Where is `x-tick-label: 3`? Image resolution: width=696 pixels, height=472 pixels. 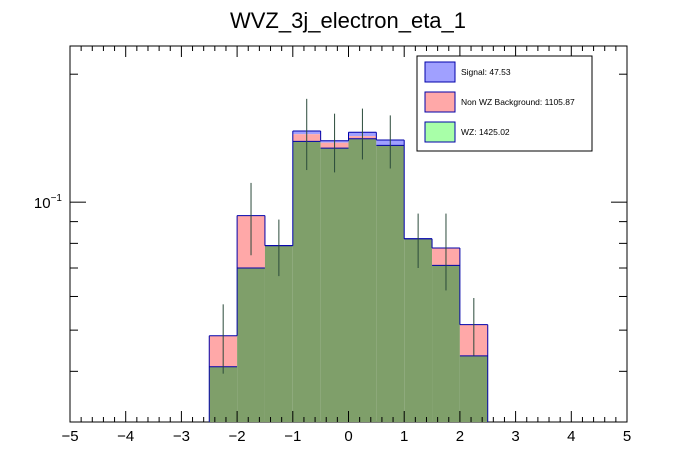
x-tick-label: 3 is located at coordinates (515, 436).